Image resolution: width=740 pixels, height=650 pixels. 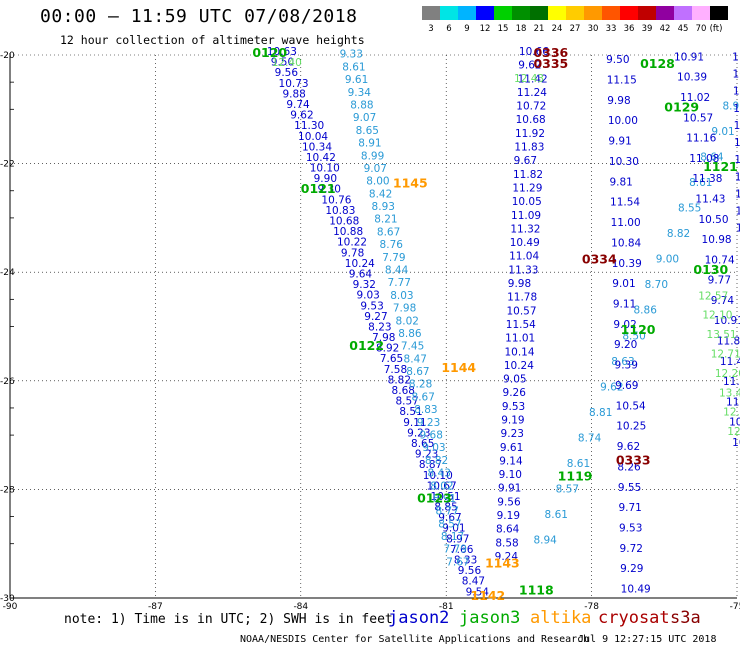 What do you see at coordinates (372, 156) in the screenshot?
I see `wave-height-value: 8.99` at bounding box center [372, 156].